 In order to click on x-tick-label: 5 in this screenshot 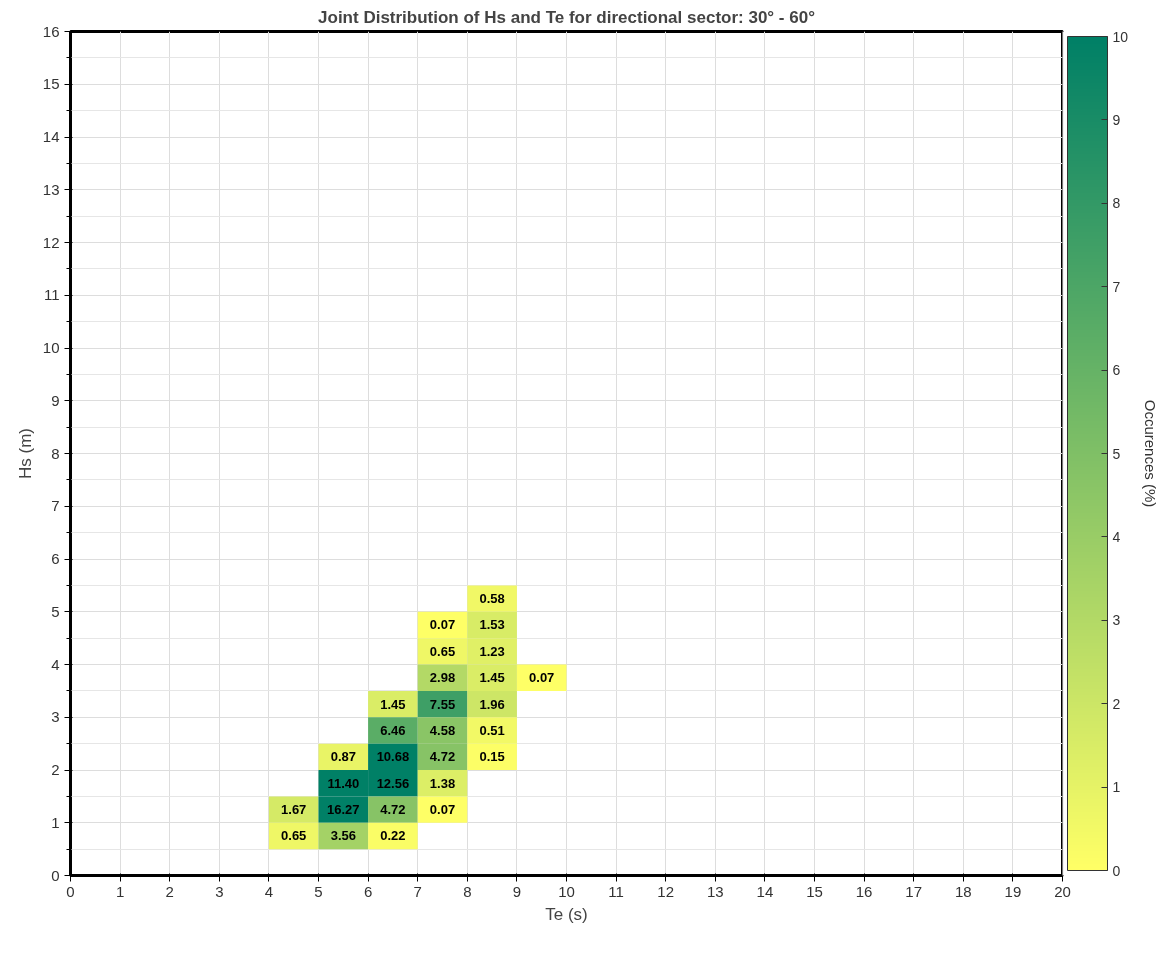, I will do `click(318, 891)`.